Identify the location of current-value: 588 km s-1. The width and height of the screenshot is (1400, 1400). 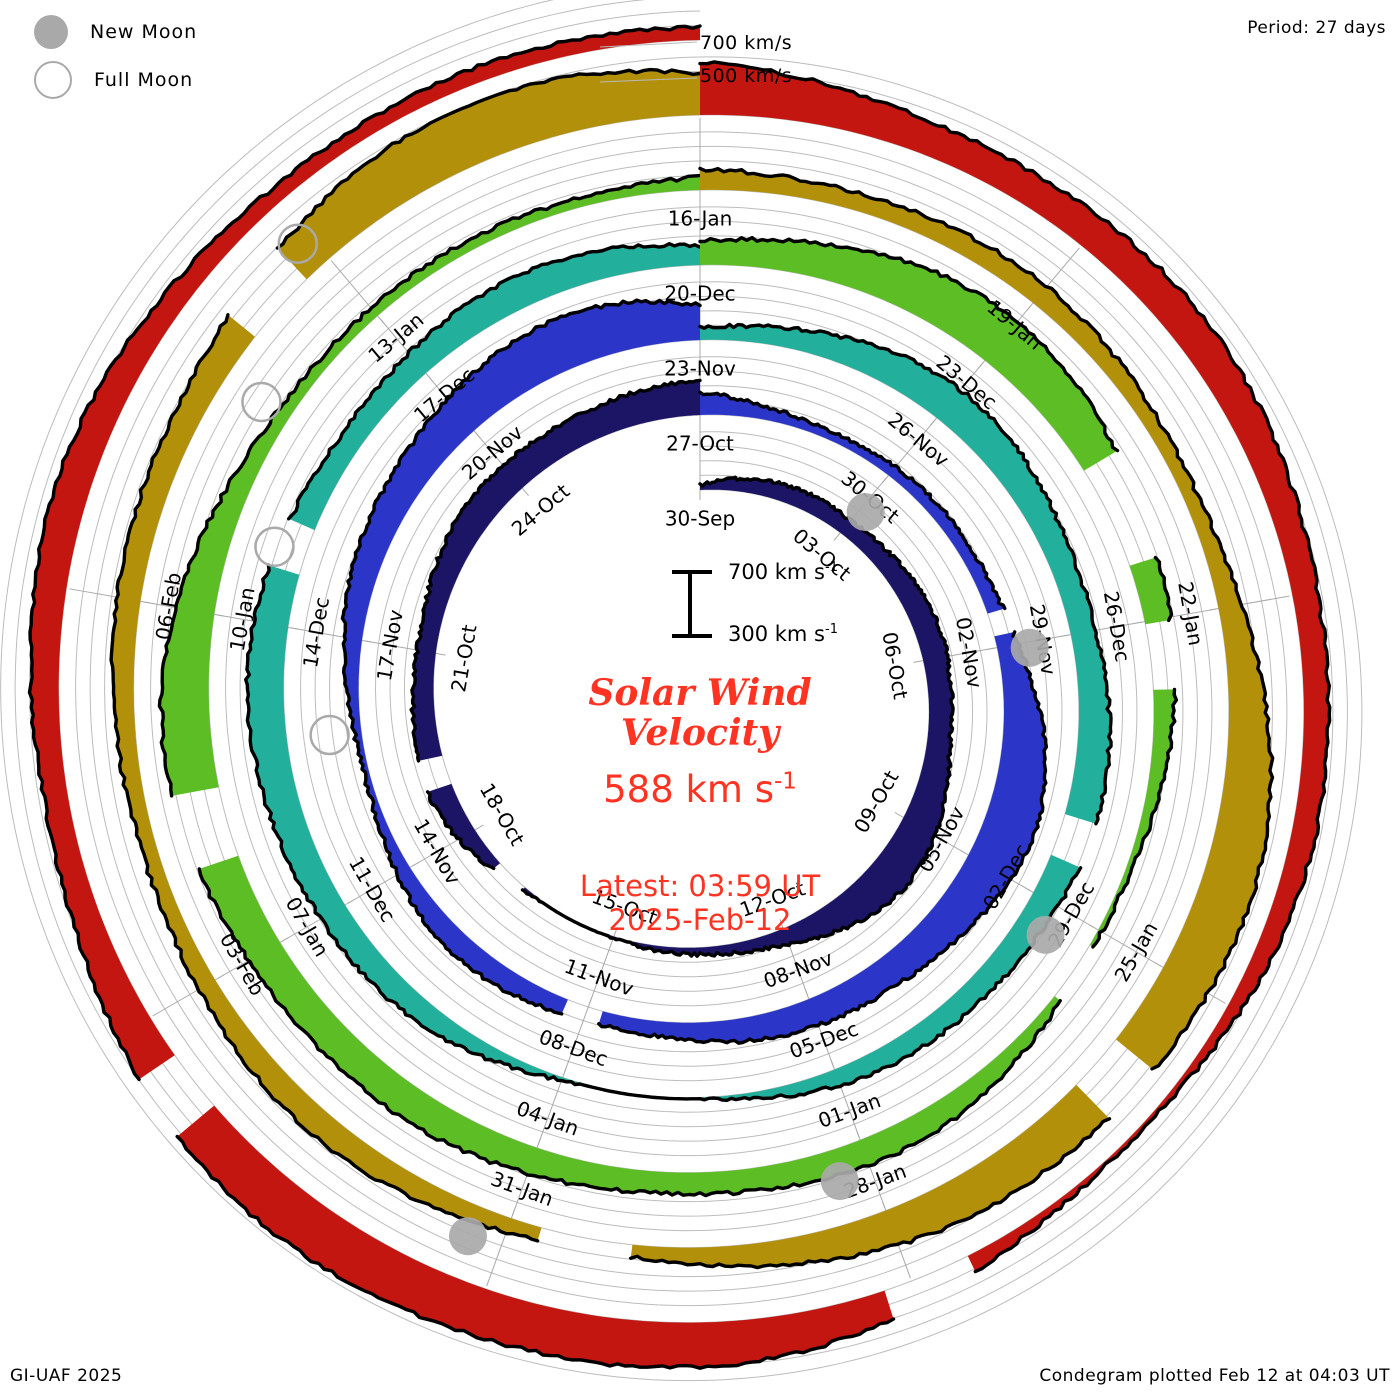
(700, 789).